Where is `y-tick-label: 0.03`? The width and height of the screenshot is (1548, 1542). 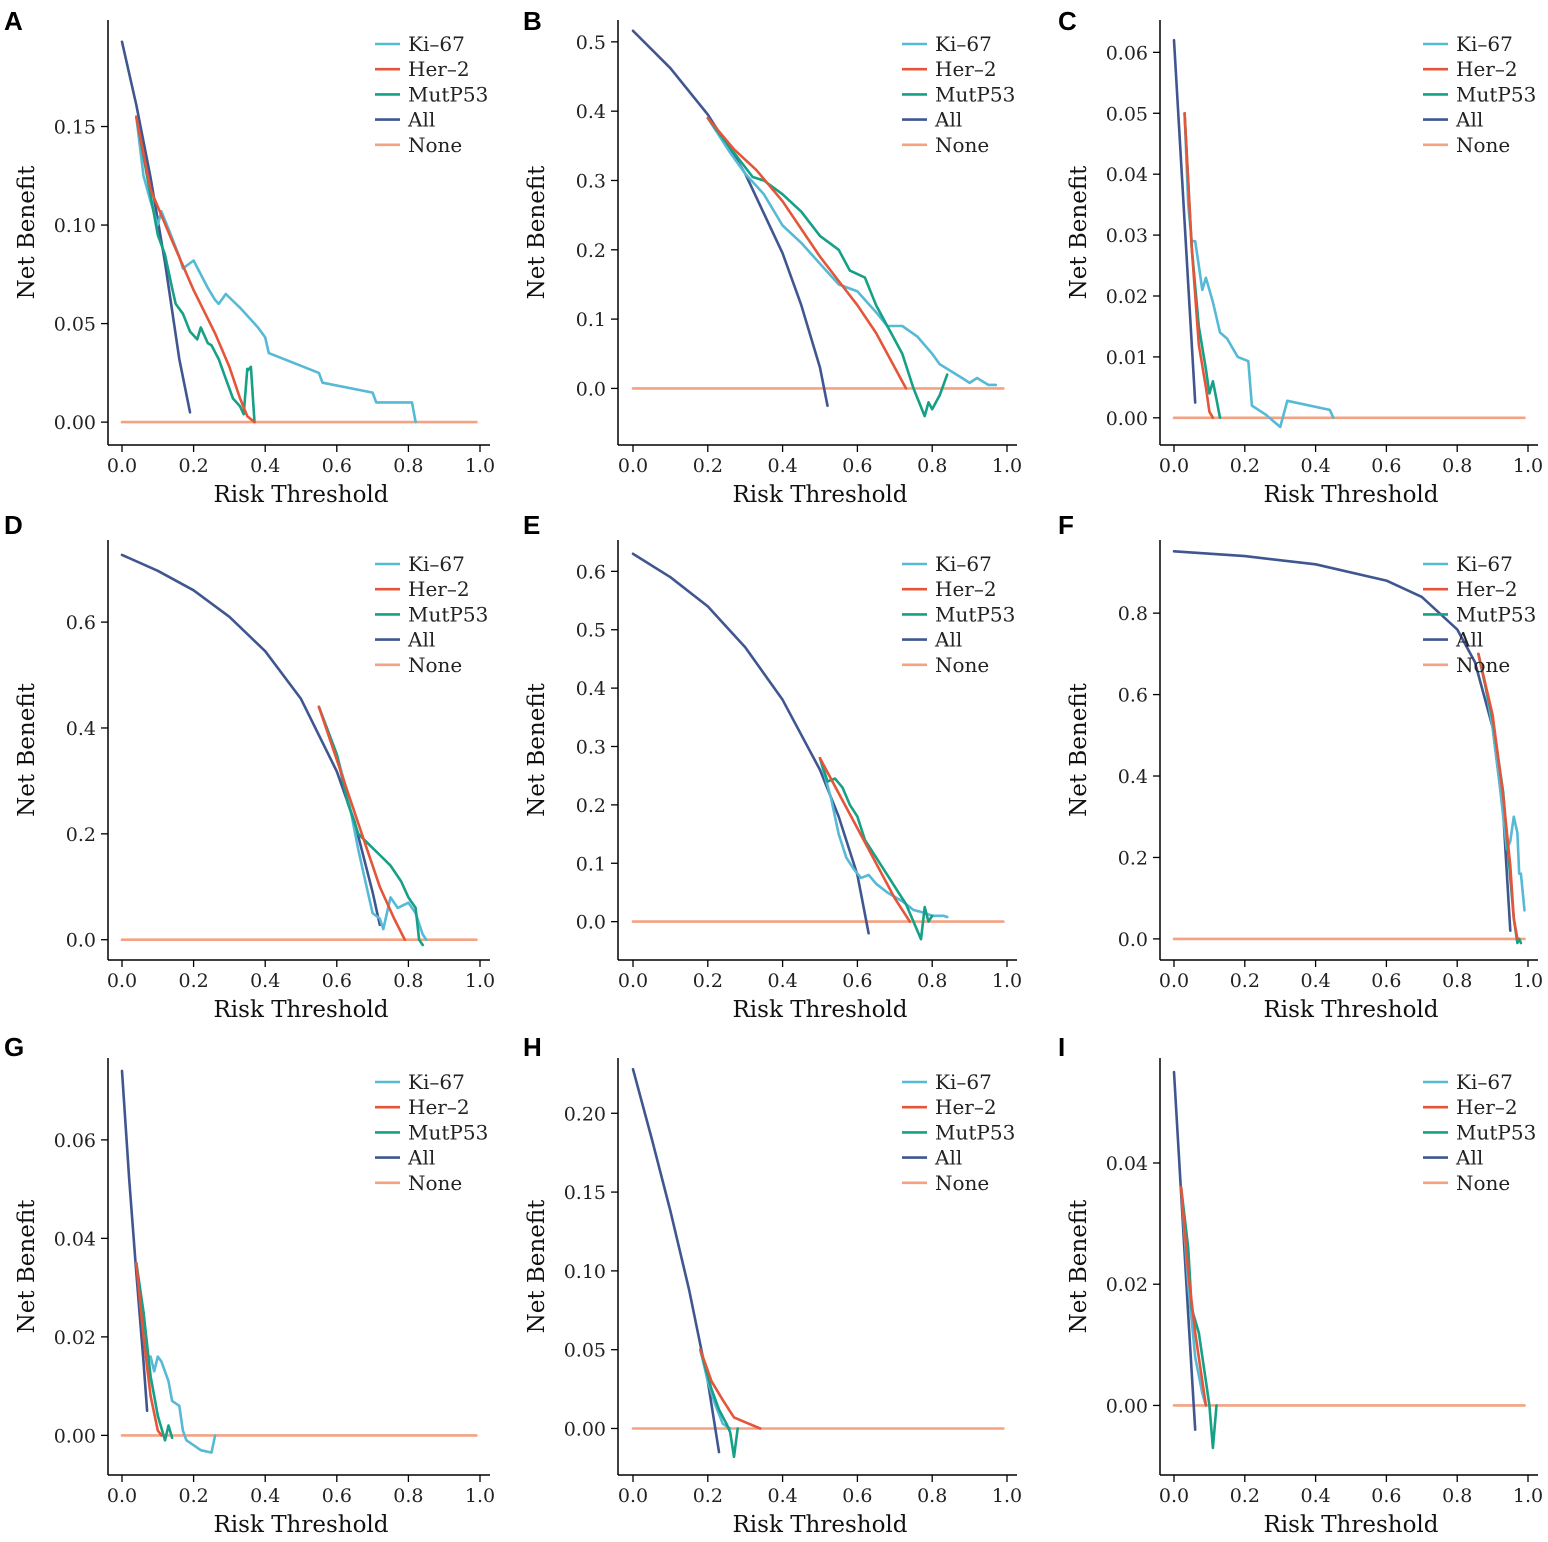 y-tick-label: 0.03 is located at coordinates (1127, 236).